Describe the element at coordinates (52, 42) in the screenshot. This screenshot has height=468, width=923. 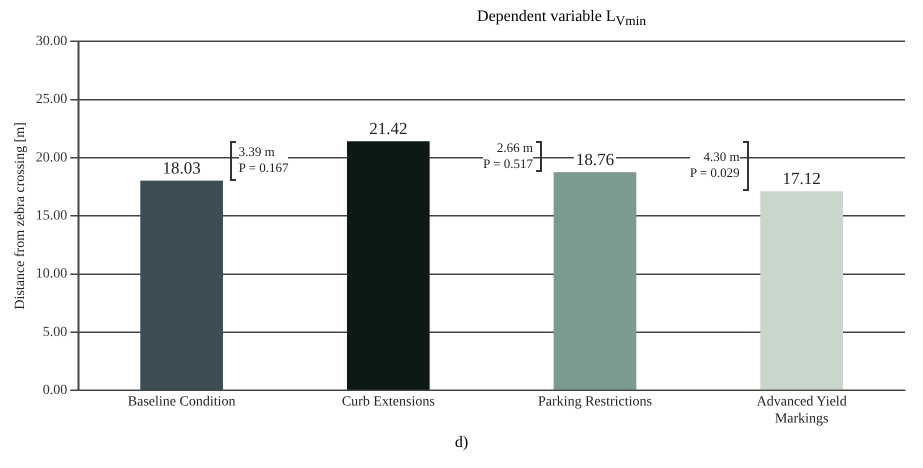
I see `y-tick-label: 30.00` at that location.